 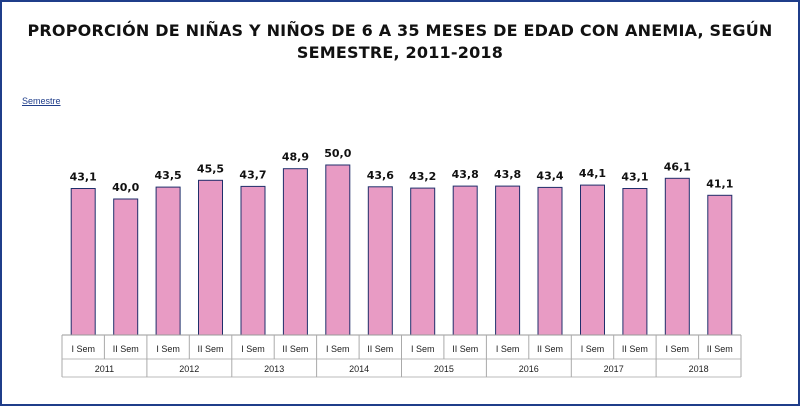 I want to click on bar-value-label: 43,5, so click(x=168, y=175).